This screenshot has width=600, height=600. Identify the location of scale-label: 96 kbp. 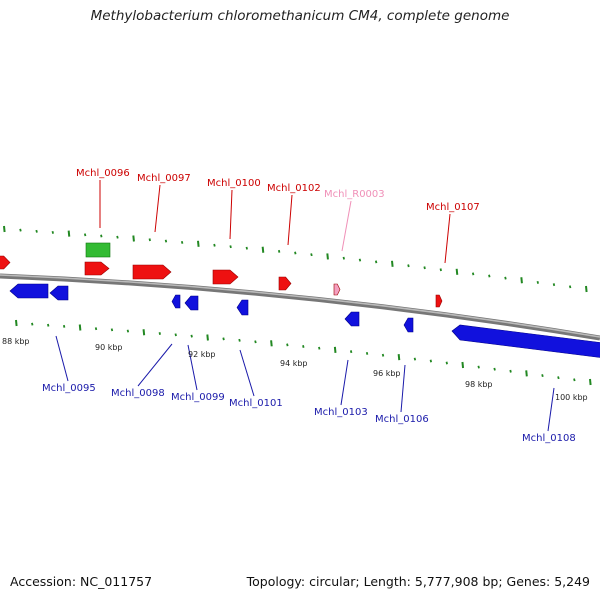
(387, 373).